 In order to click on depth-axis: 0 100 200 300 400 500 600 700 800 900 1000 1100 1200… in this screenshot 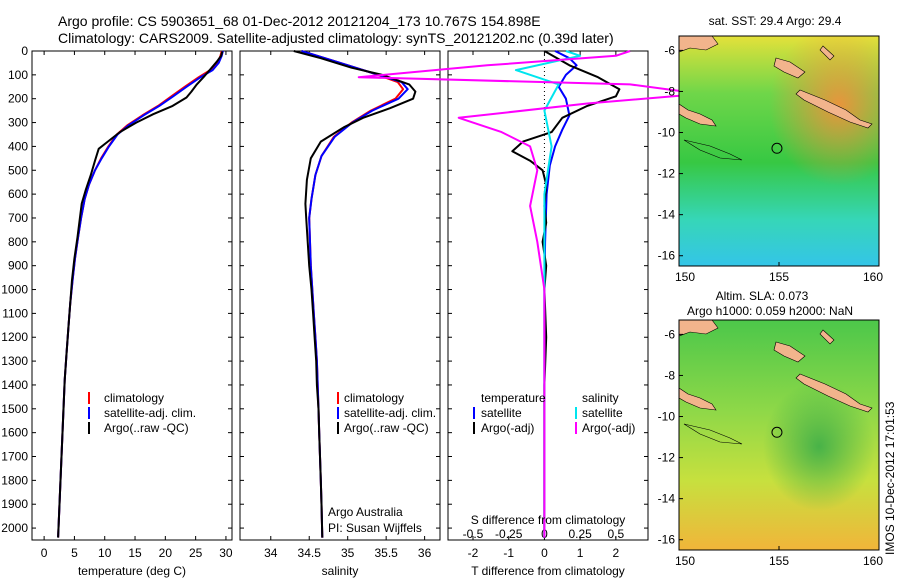, I will do `click(14, 289)`.